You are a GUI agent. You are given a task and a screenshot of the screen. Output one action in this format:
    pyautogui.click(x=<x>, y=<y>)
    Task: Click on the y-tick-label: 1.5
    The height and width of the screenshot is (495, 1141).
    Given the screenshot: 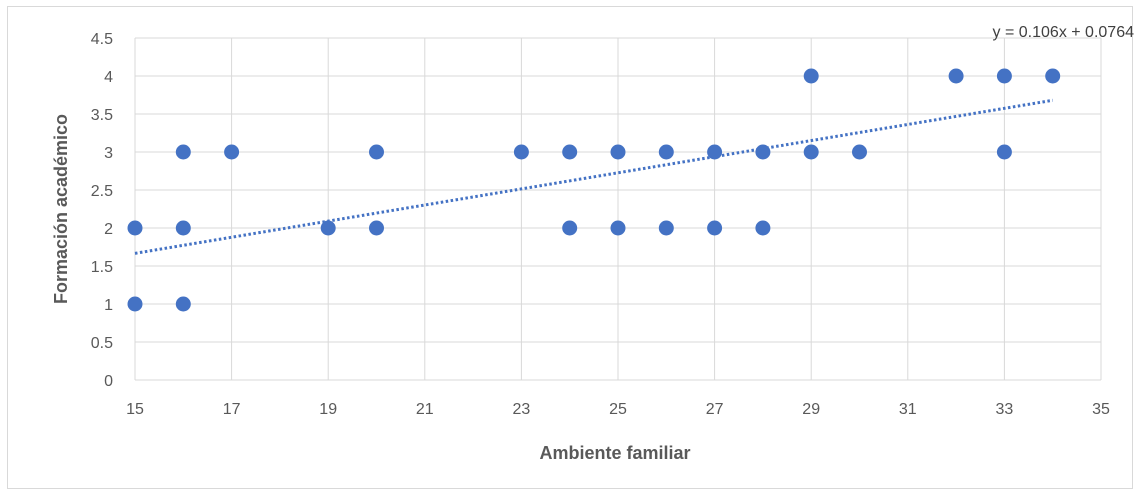 What is the action you would take?
    pyautogui.click(x=102, y=267)
    